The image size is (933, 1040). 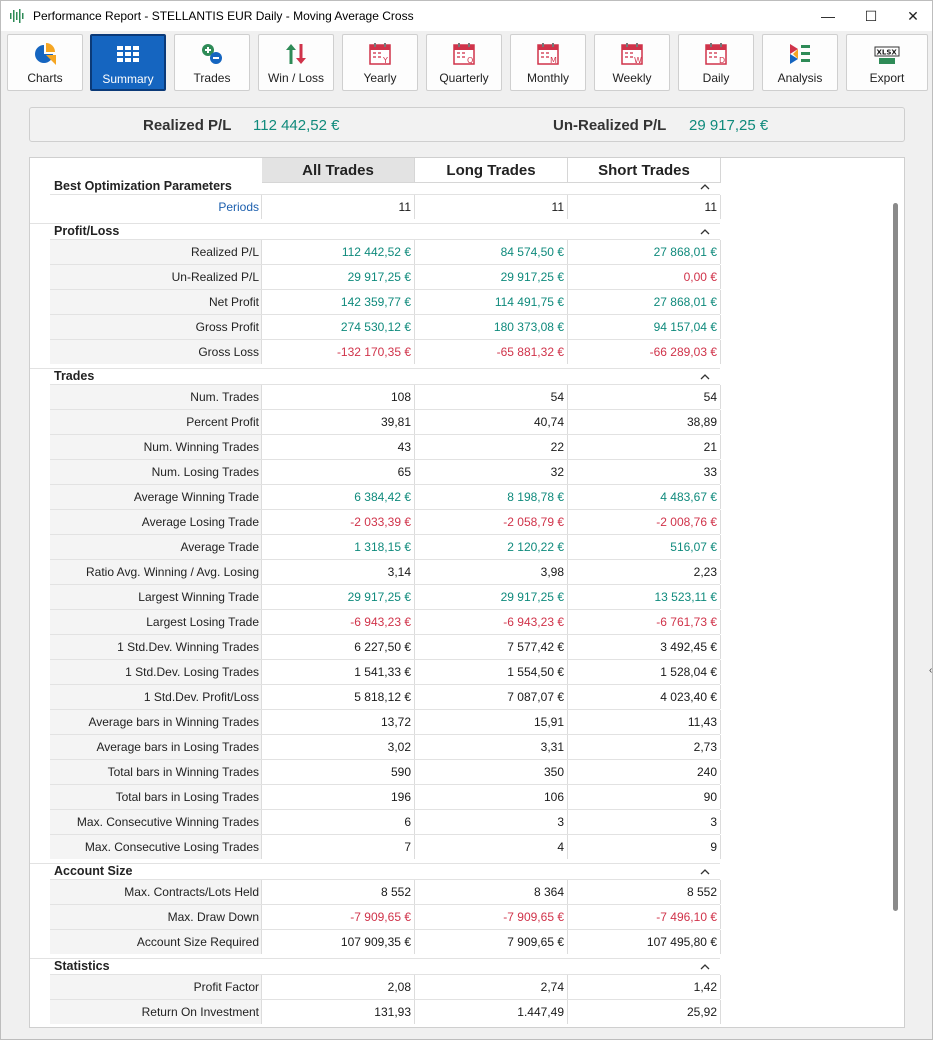 I want to click on cell-all-trades: -6 943,23 €, so click(x=338, y=622).